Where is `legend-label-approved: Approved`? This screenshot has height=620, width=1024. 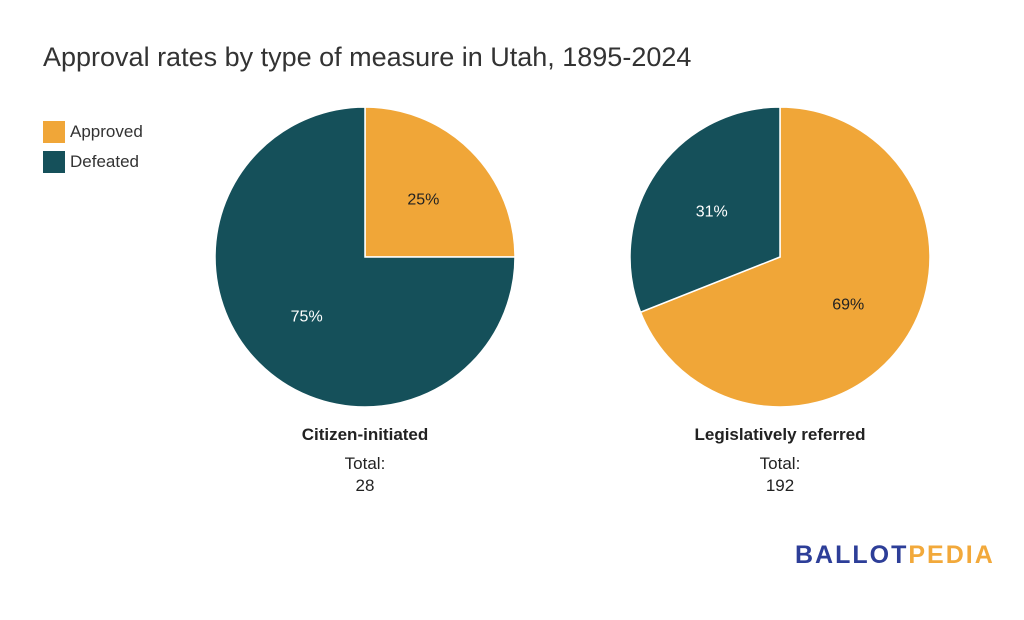 legend-label-approved: Approved is located at coordinates (106, 131).